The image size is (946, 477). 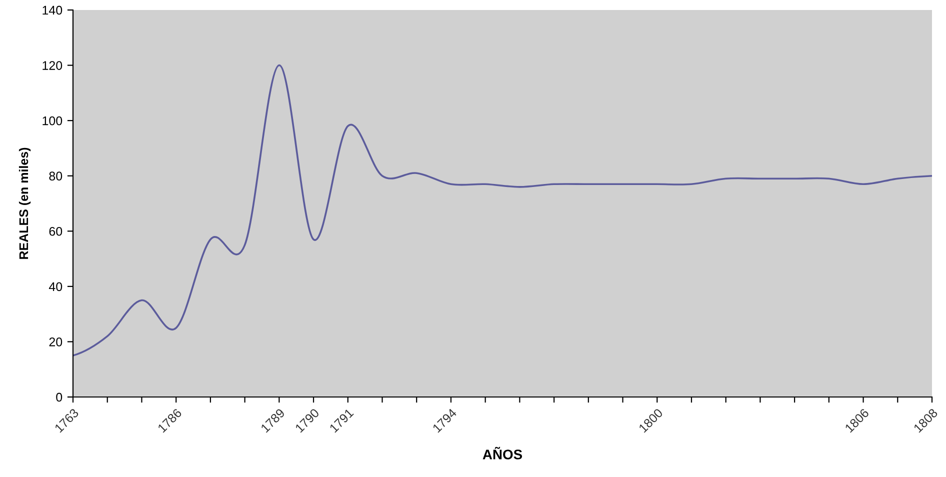 What do you see at coordinates (52, 65) in the screenshot?
I see `y-tick-label: 120` at bounding box center [52, 65].